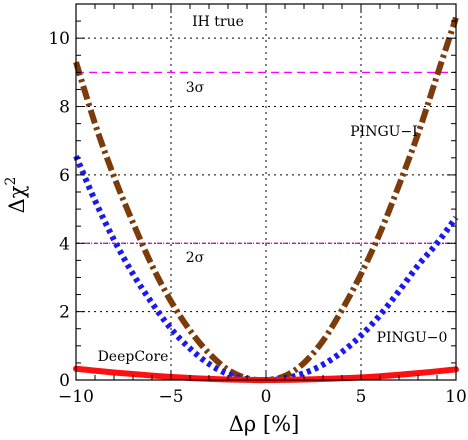  Describe the element at coordinates (59, 39) in the screenshot. I see `y-tick-label-5: 10` at that location.